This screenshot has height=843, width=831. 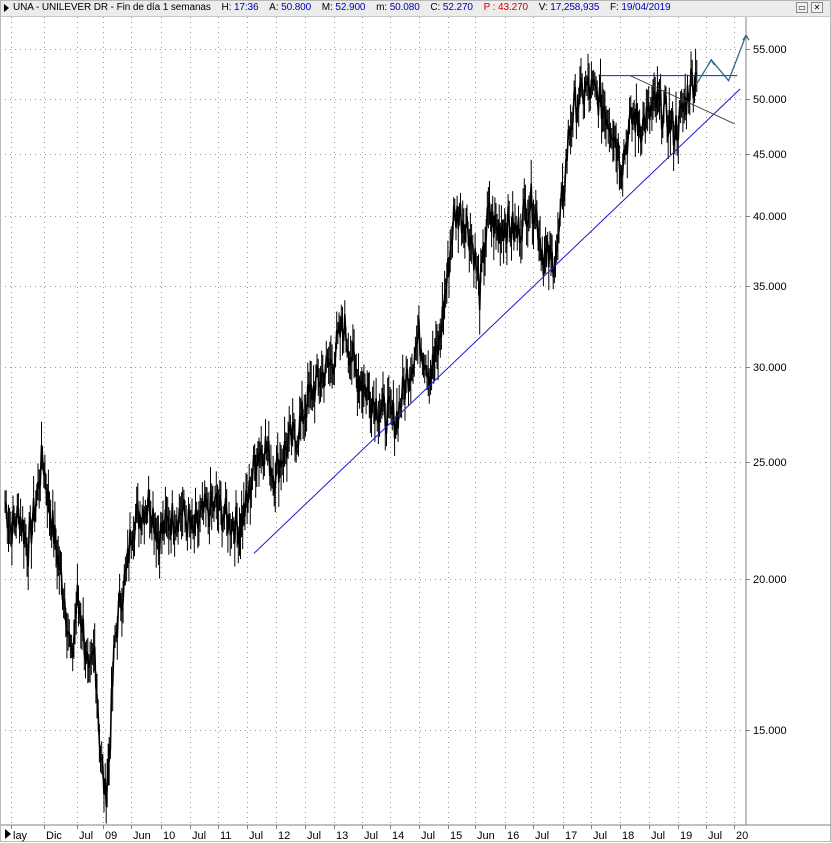 I want to click on symbol: UNA, so click(x=23, y=7).